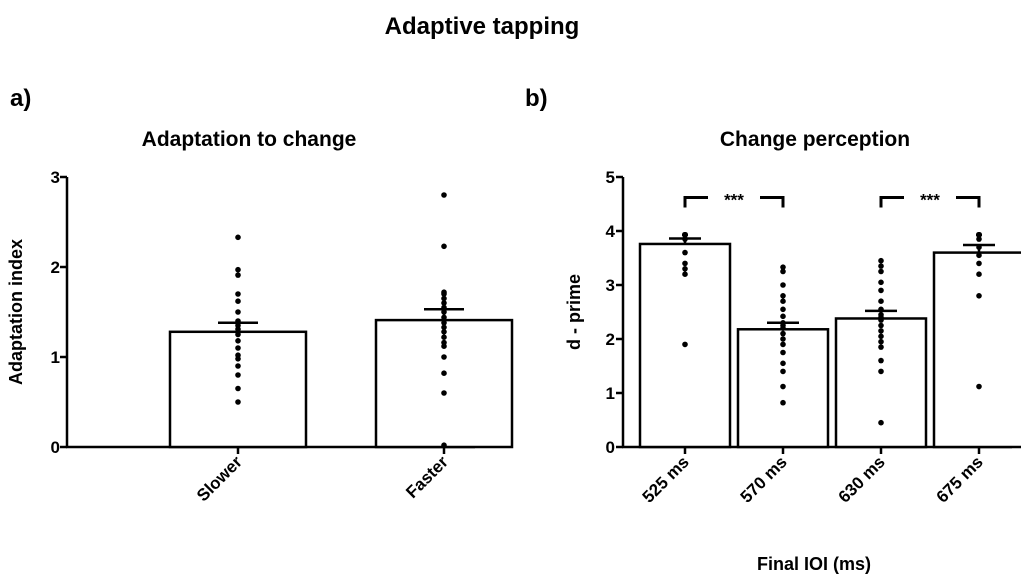 The image size is (1021, 578). I want to click on x-tick-label: 630 ms, so click(862, 479).